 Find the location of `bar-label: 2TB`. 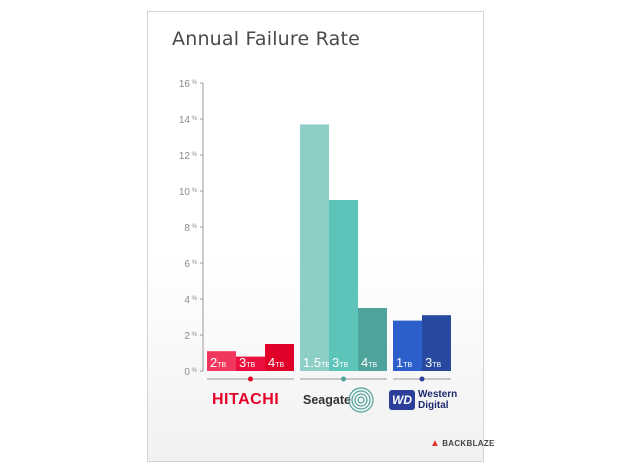

bar-label: 2TB is located at coordinates (218, 362).